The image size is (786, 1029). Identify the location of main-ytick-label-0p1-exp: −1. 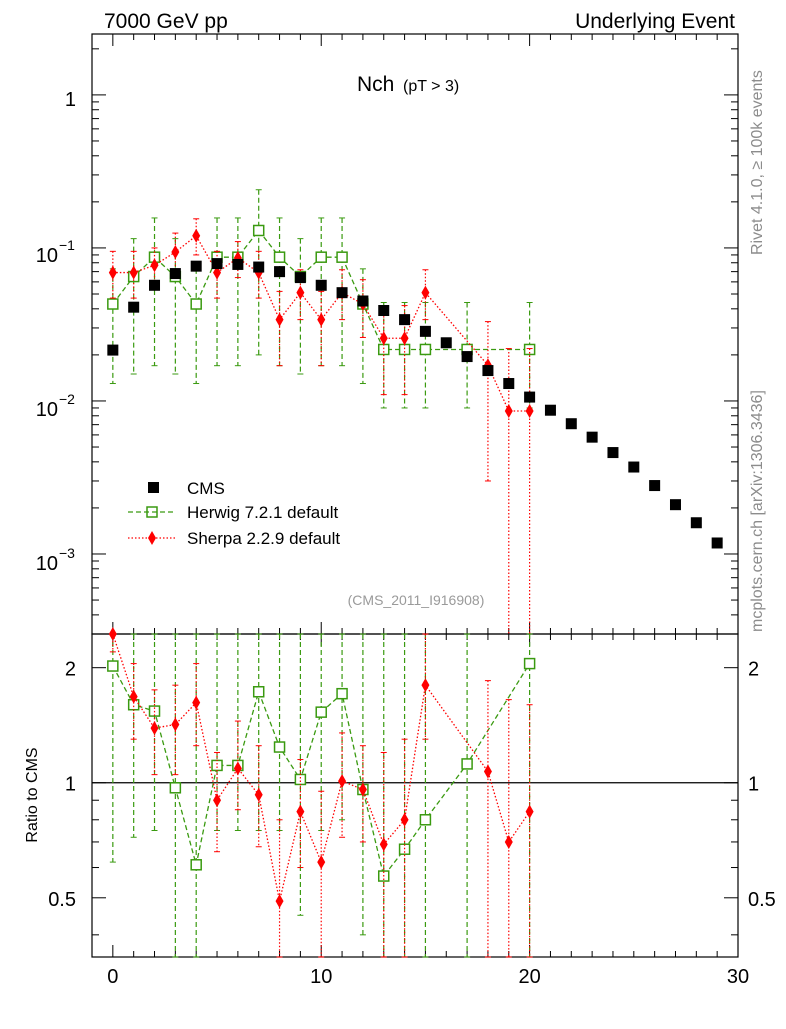
(67, 245).